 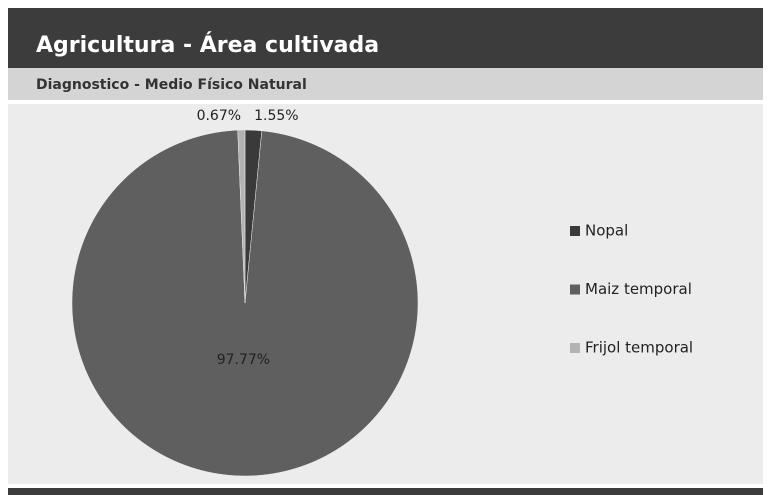 What do you see at coordinates (207, 45) in the screenshot?
I see `slide-title: Agricultura - Área cultivada` at bounding box center [207, 45].